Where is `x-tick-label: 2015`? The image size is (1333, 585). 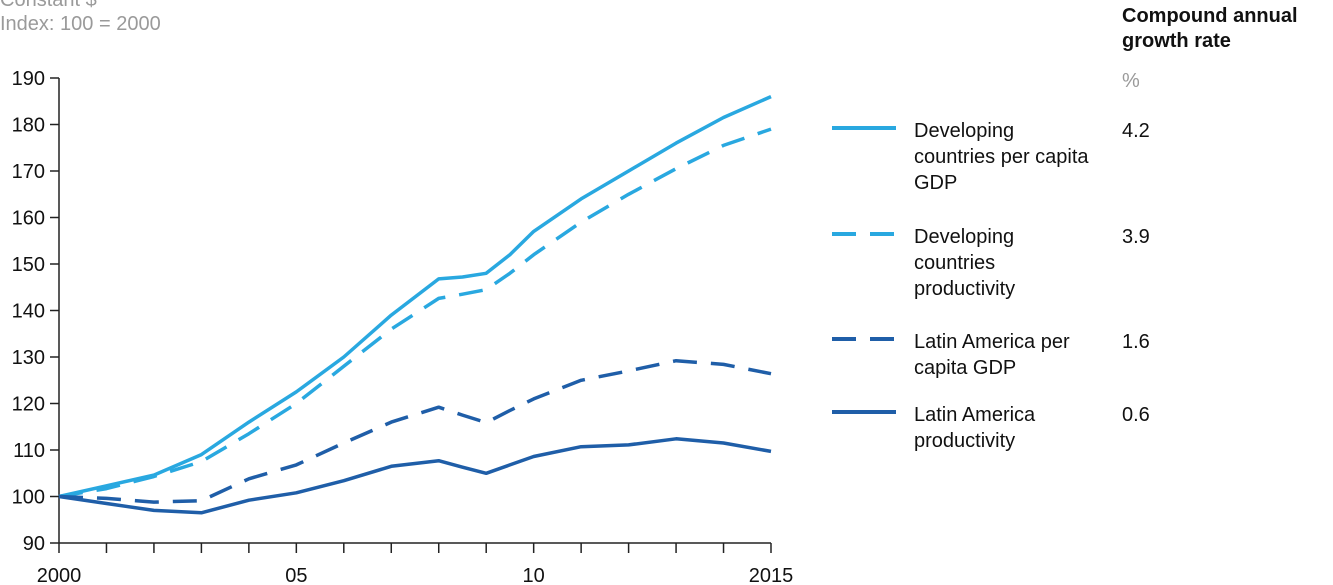
x-tick-label: 2015 is located at coordinates (771, 575).